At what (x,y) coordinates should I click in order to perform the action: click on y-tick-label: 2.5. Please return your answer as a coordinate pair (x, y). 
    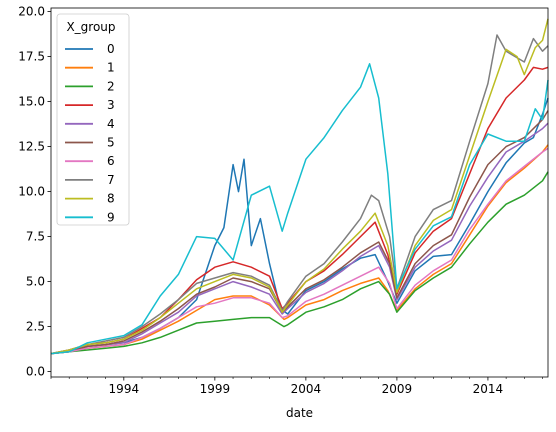
    Looking at the image, I should click on (35, 327).